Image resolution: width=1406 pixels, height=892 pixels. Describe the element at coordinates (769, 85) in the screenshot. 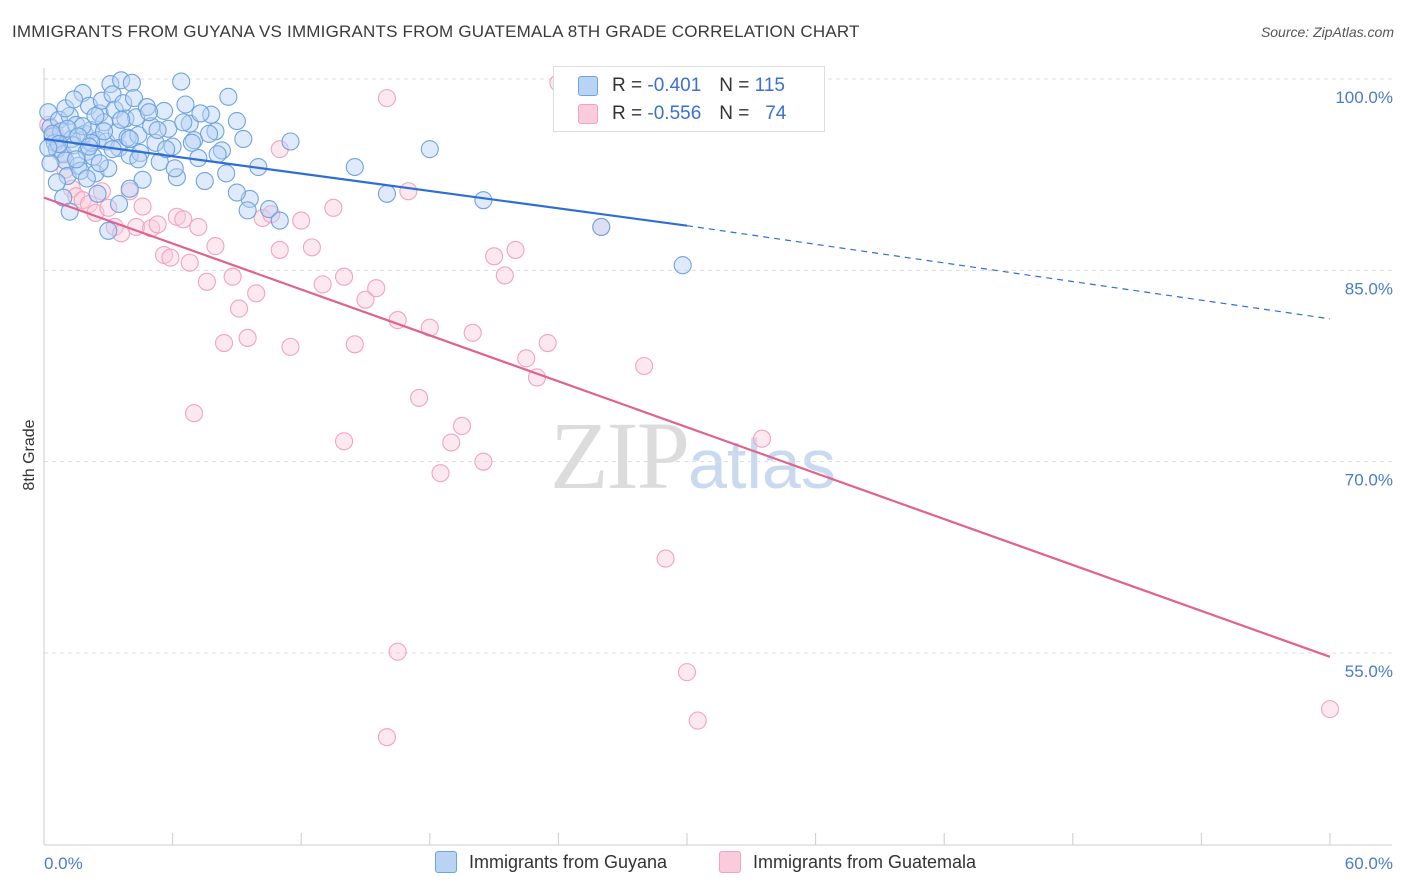

I see `legend-n-value: 115` at that location.